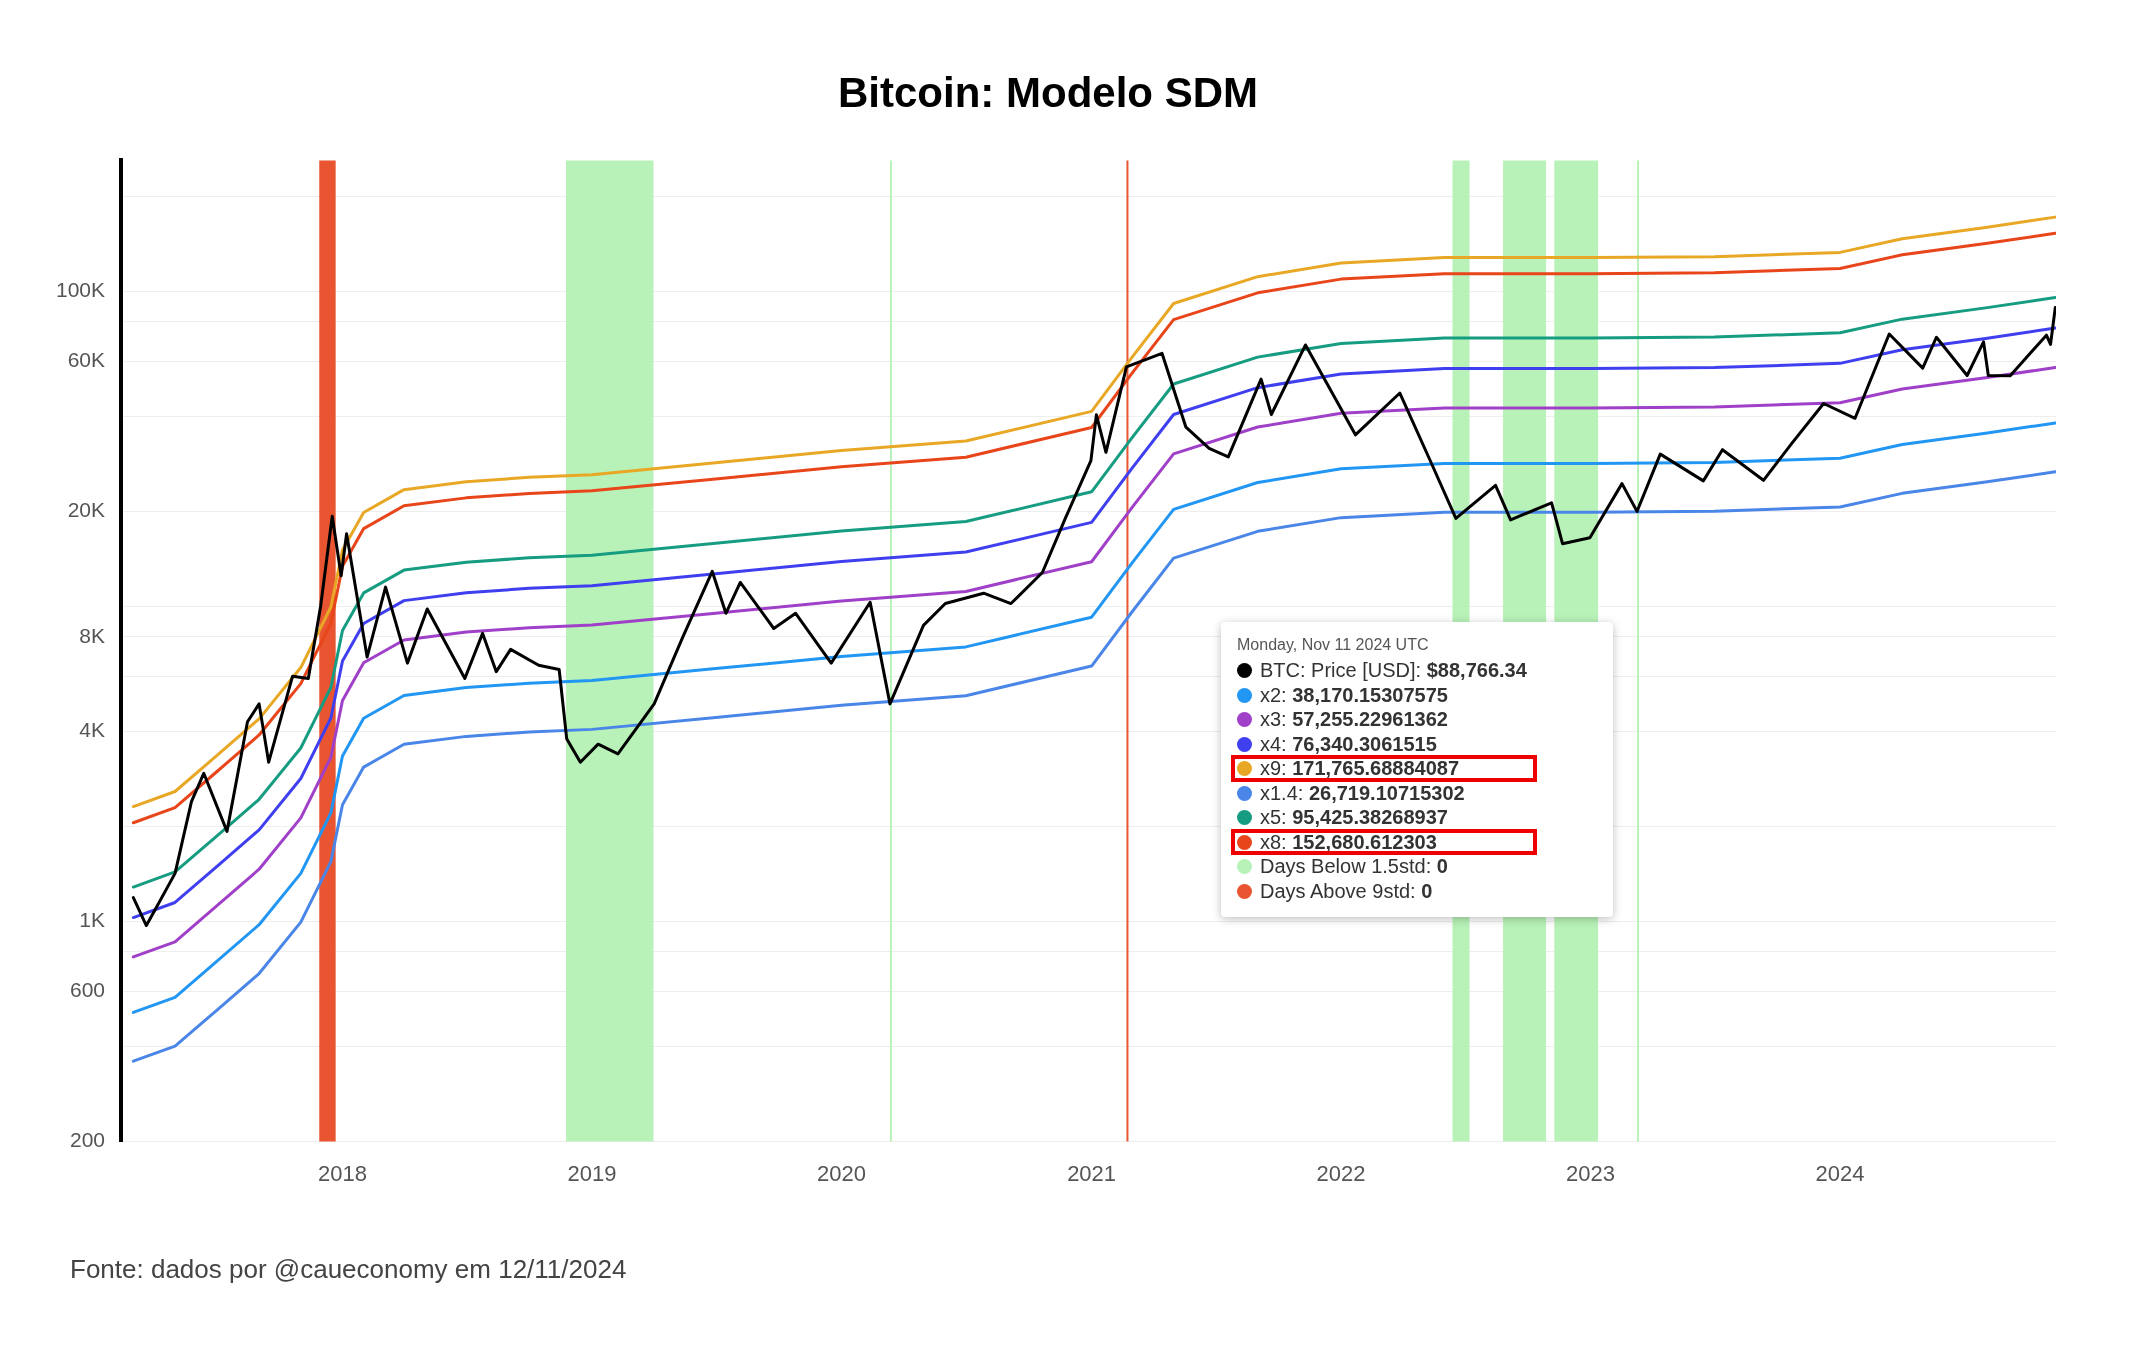 This screenshot has width=2144, height=1350. What do you see at coordinates (86, 510) in the screenshot?
I see `y-tick-label: 20K` at bounding box center [86, 510].